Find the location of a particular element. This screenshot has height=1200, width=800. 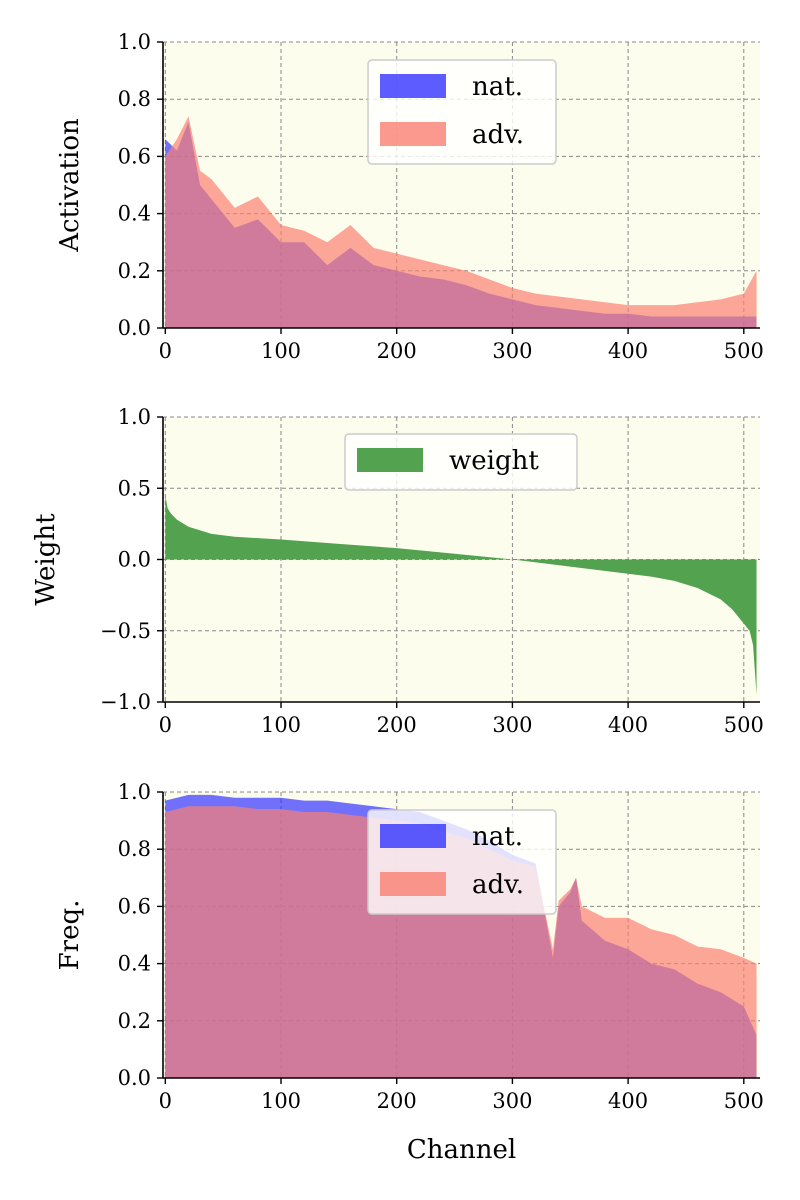

y-tick-label: 0.5 is located at coordinates (134, 488).